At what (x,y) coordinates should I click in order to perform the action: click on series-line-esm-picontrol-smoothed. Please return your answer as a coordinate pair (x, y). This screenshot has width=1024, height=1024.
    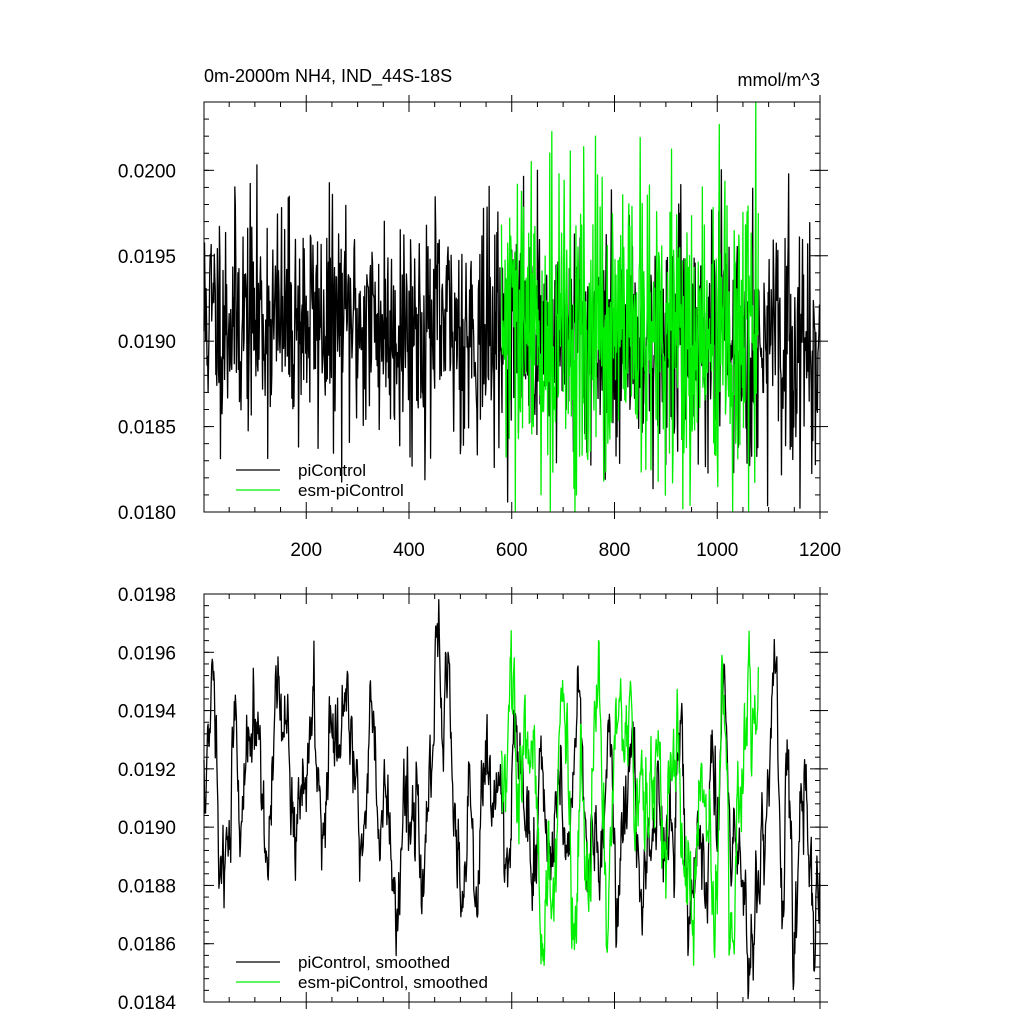
    Looking at the image, I should click on (629, 798).